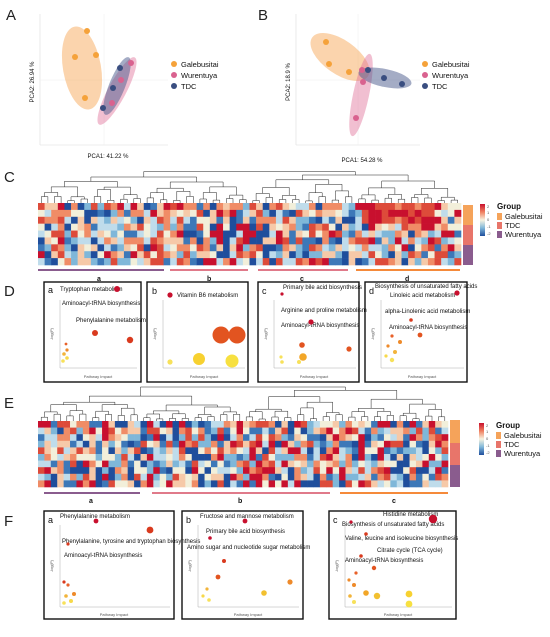 The image size is (550, 637). What do you see at coordinates (349, 72) in the screenshot?
I see `panel-b-point` at bounding box center [349, 72].